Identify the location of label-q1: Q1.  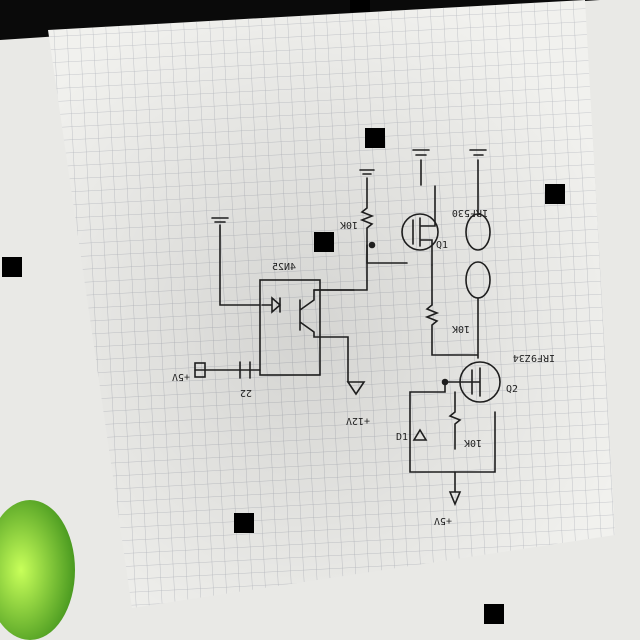
(442, 245).